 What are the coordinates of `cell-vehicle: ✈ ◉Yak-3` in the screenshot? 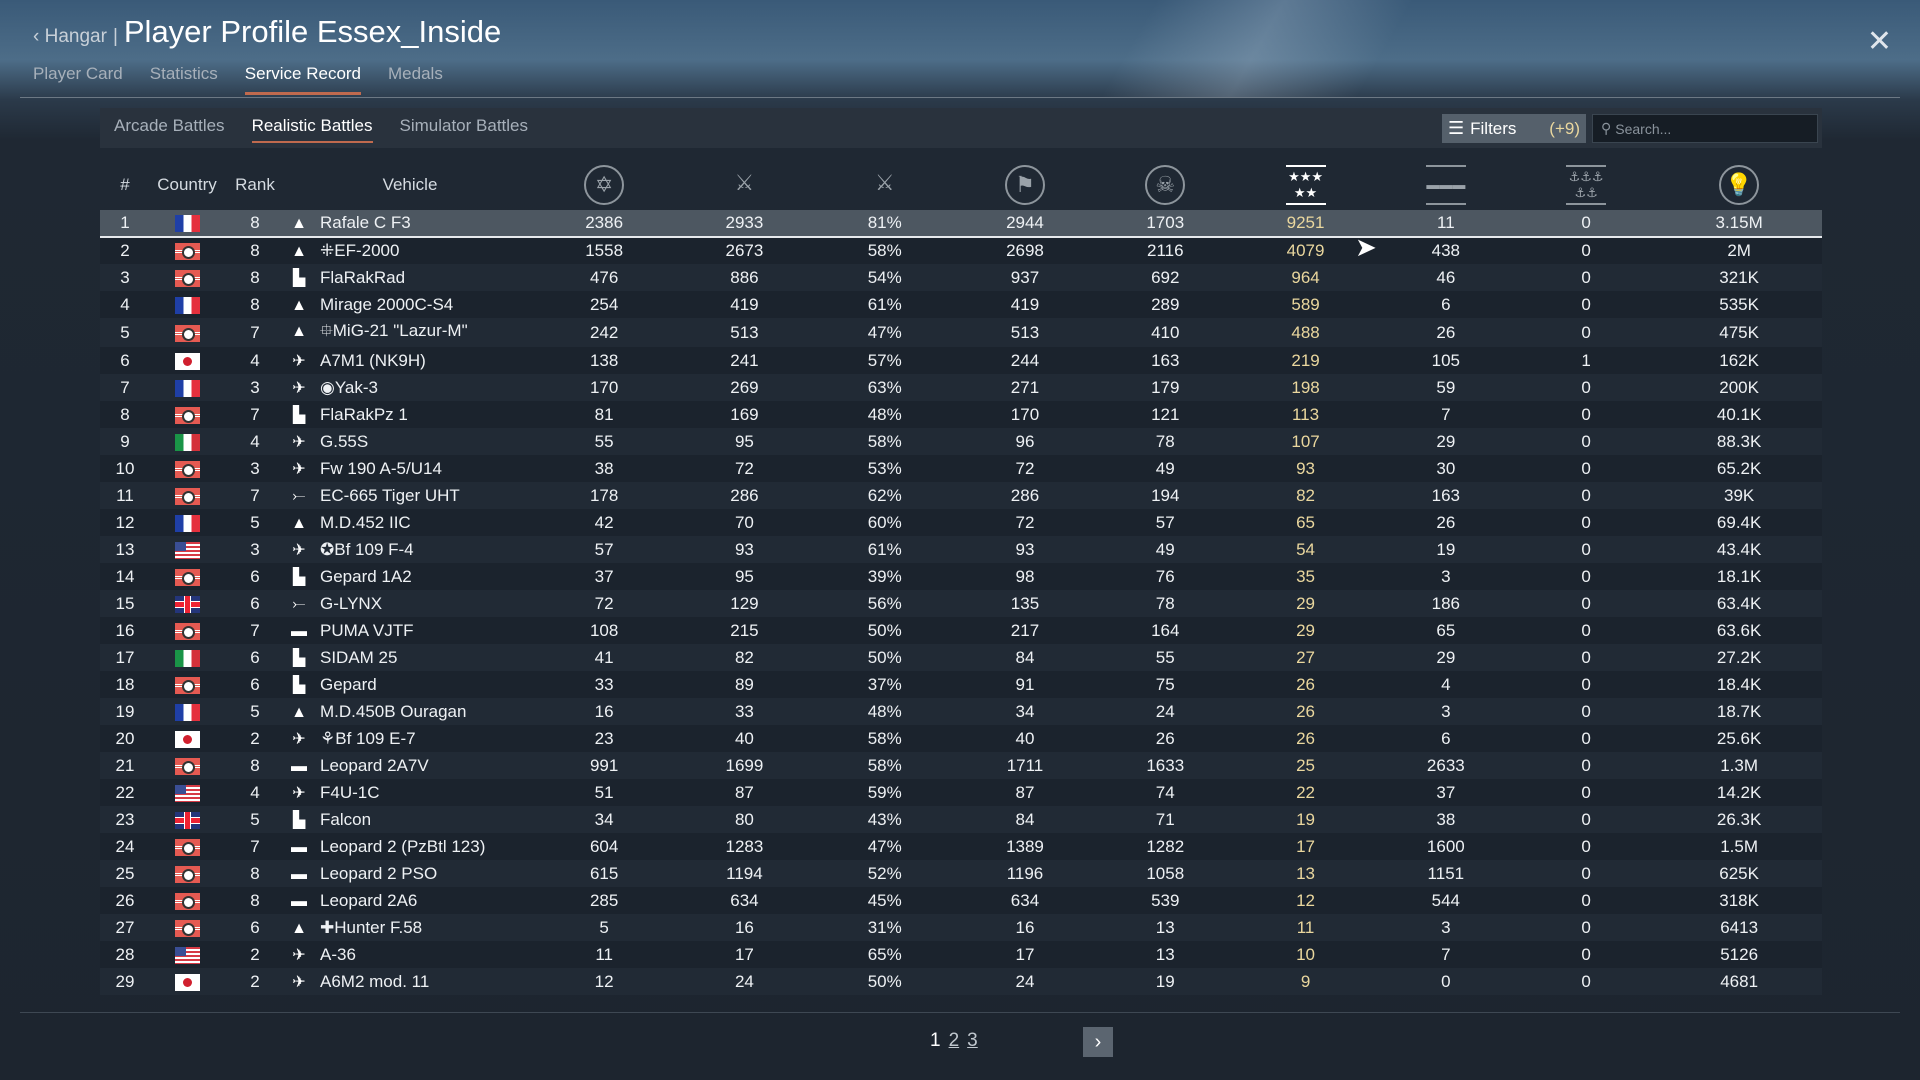 It's located at (410, 387).